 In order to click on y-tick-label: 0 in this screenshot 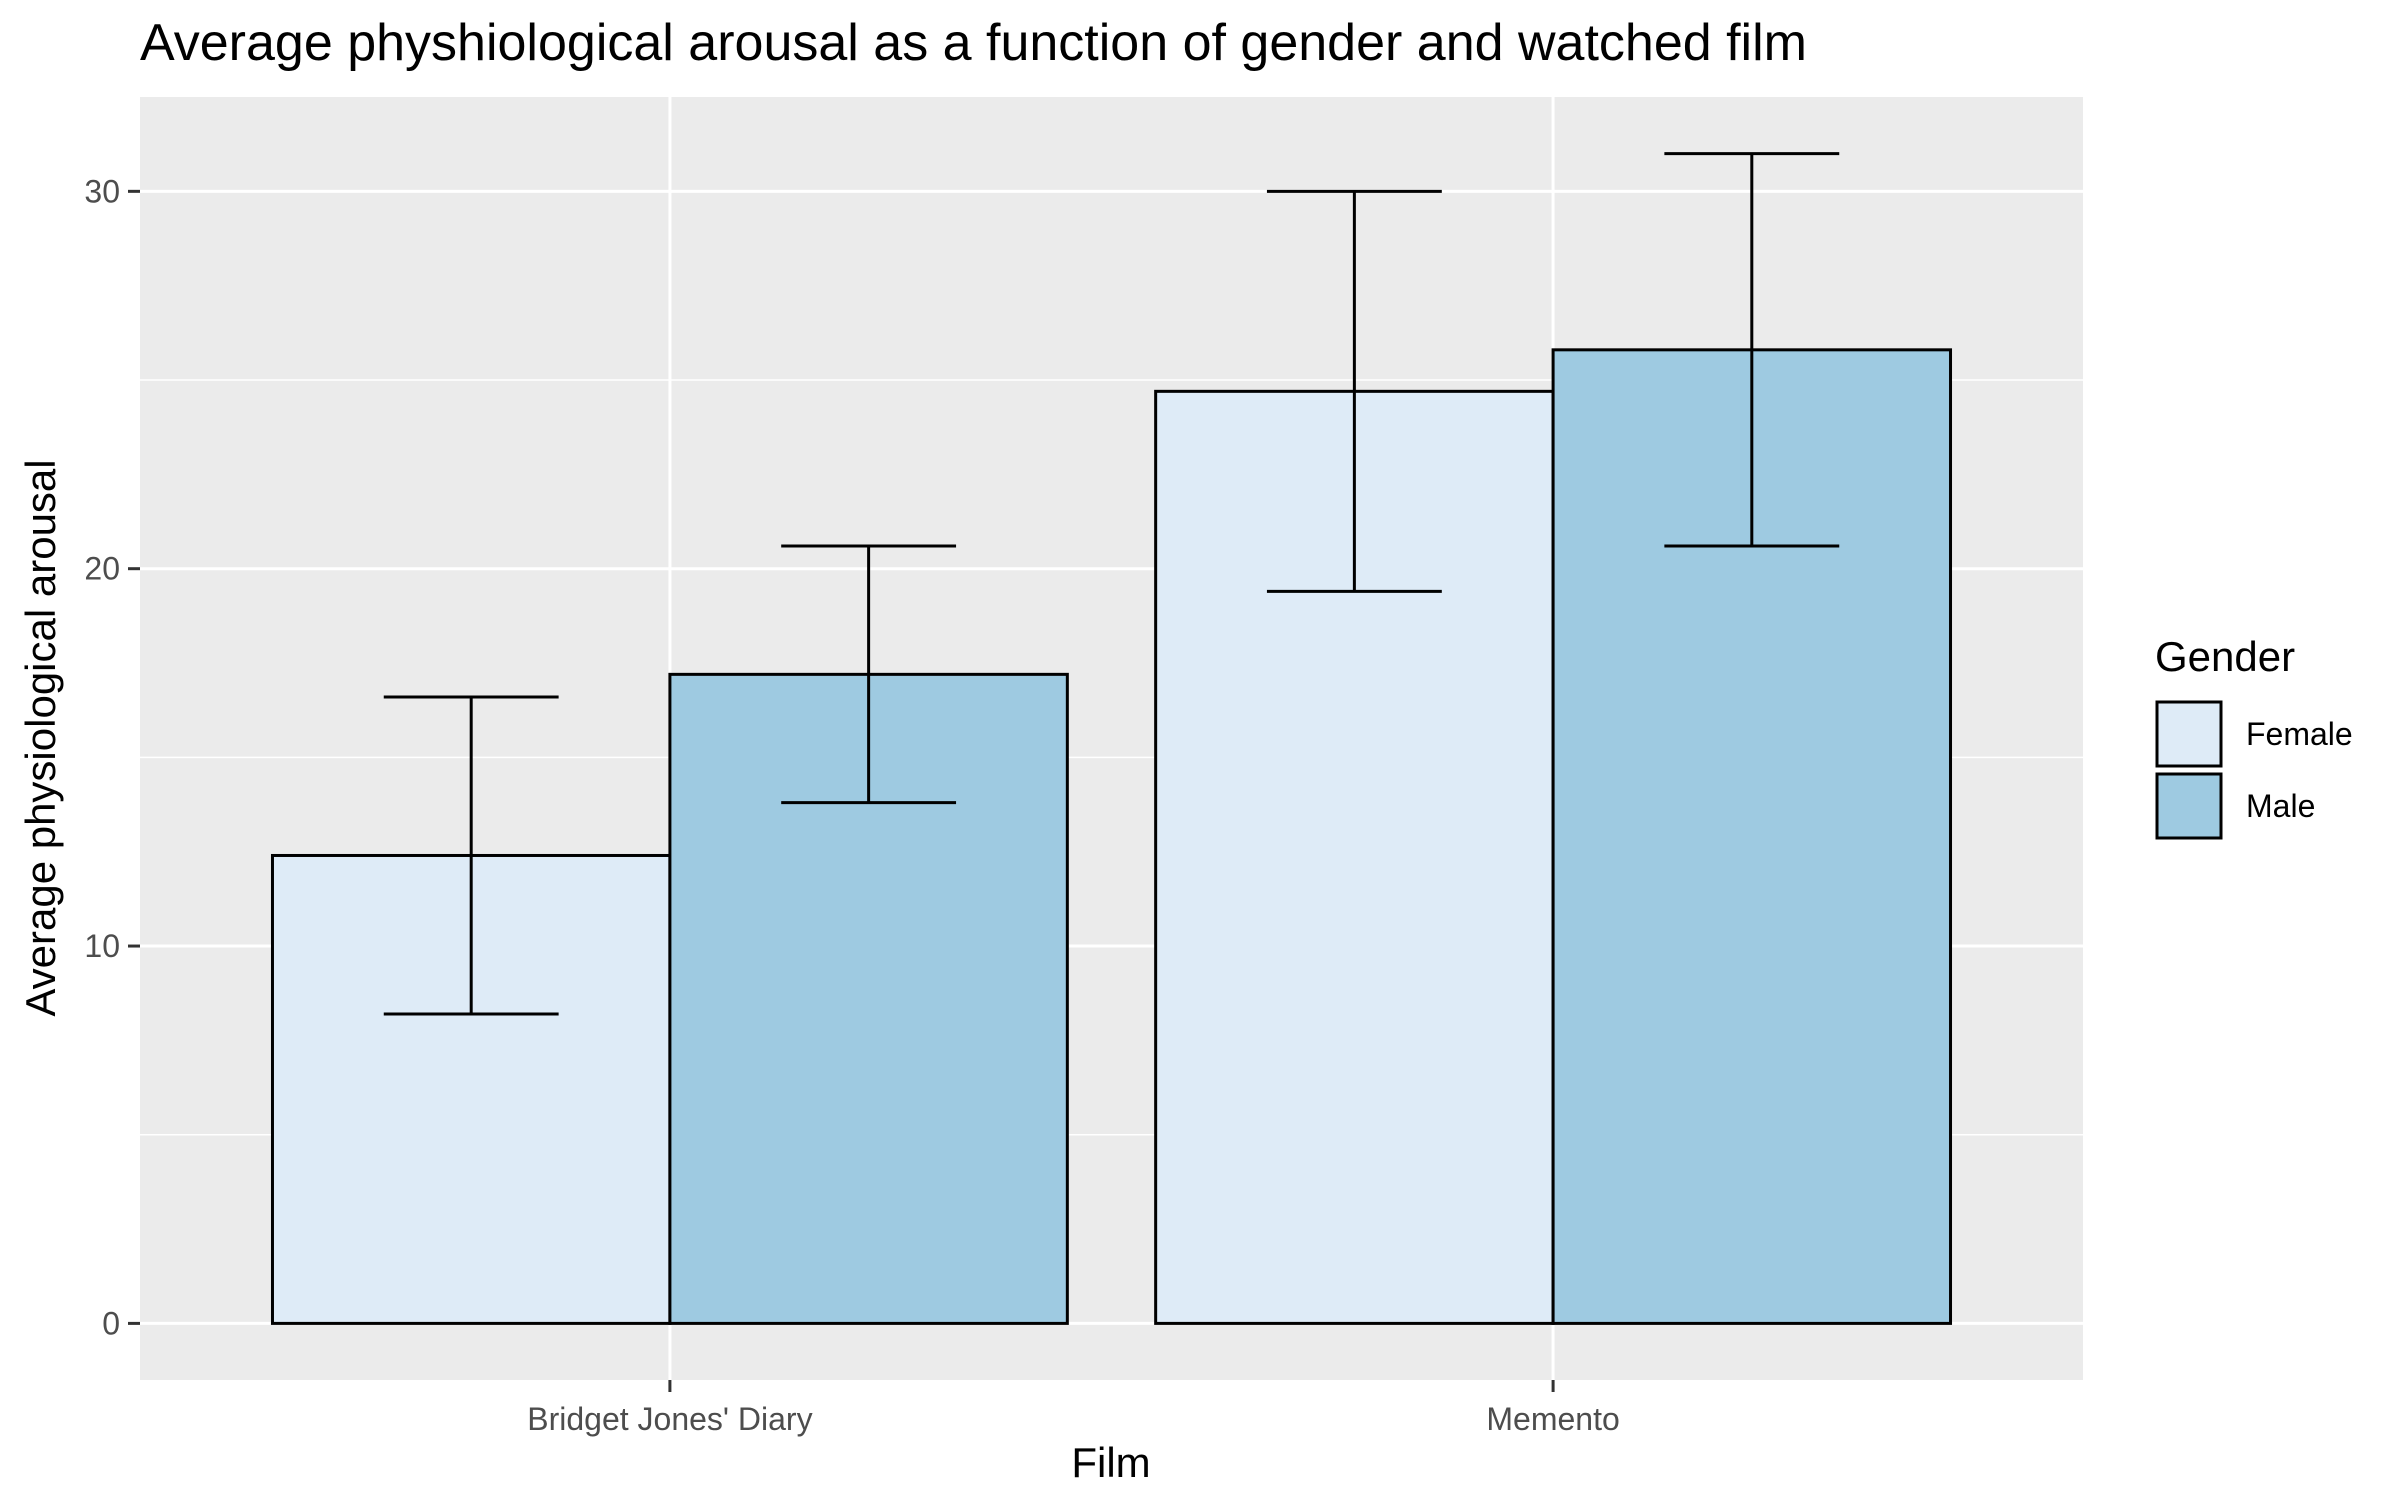, I will do `click(111, 1323)`.